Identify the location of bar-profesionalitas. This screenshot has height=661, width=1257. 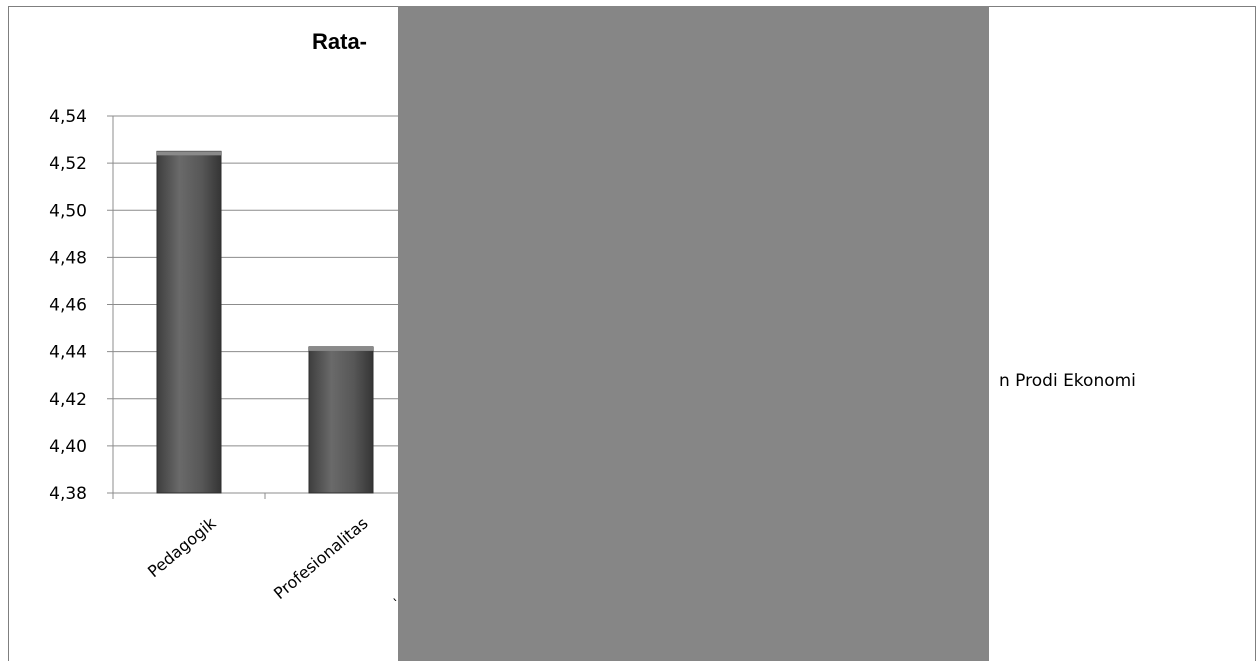
(341, 420).